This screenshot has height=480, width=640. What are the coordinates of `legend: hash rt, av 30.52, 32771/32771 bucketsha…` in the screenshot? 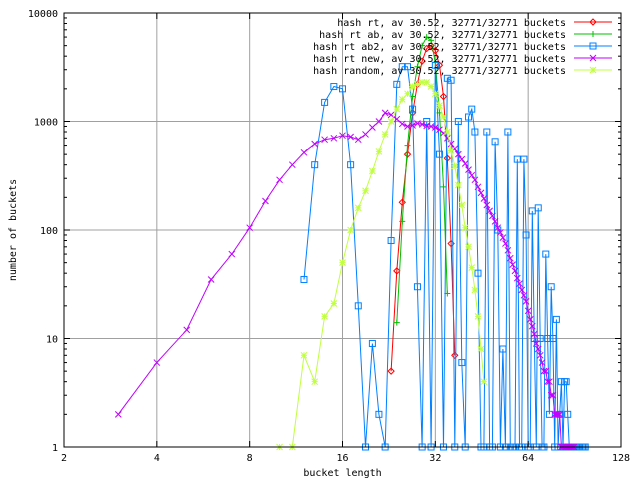 It's located at (462, 47).